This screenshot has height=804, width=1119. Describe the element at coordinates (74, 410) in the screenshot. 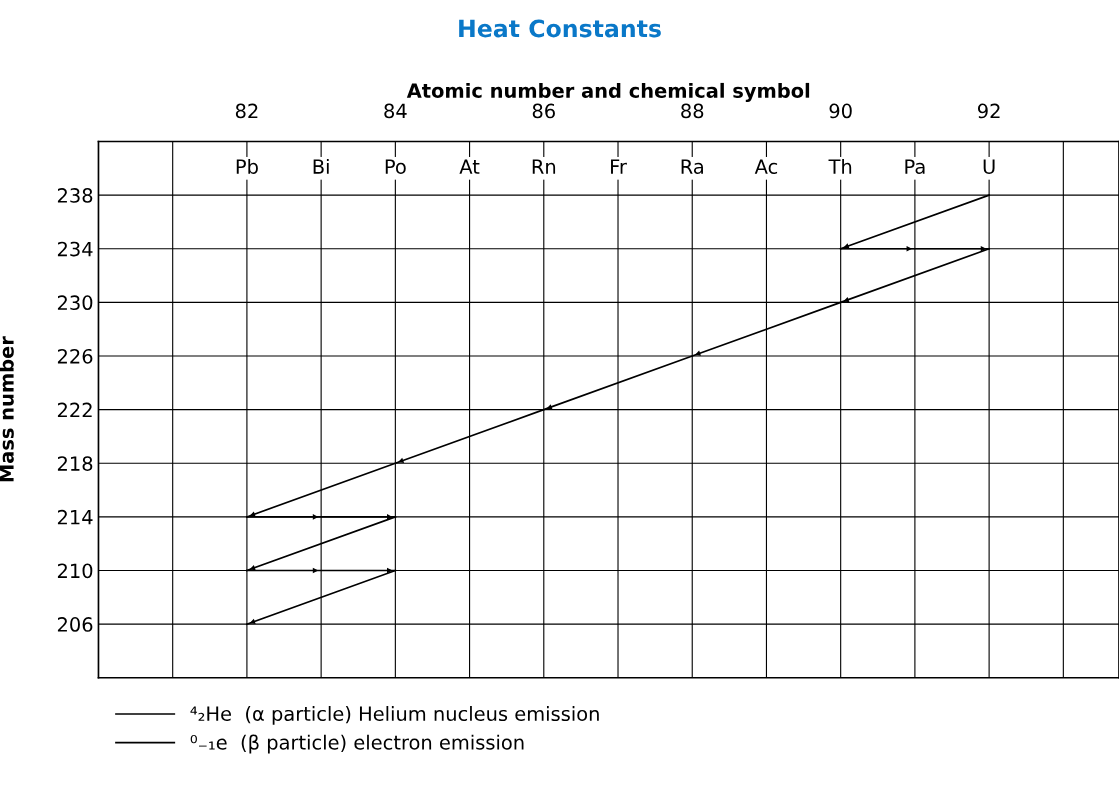

I see `y-tick-label: 222` at that location.